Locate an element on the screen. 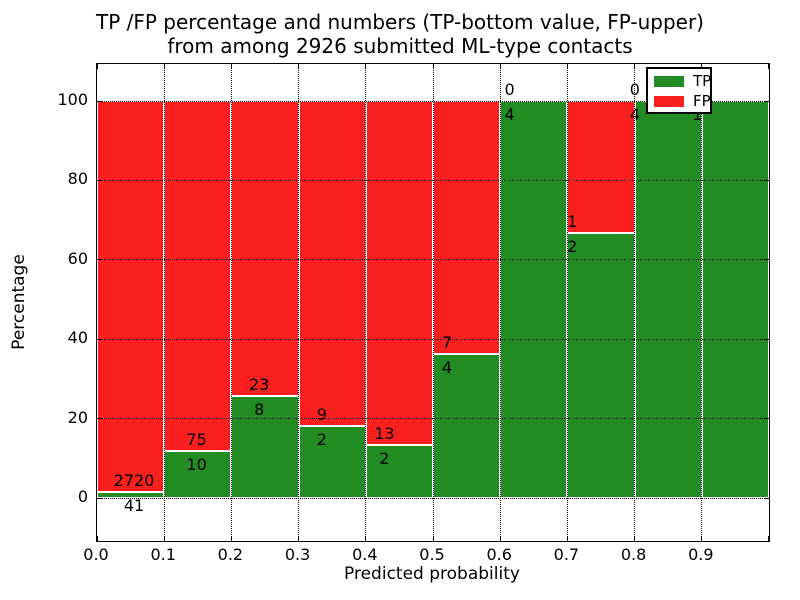 This screenshot has height=600, width=800. y-tick-label: 40 is located at coordinates (77, 338).